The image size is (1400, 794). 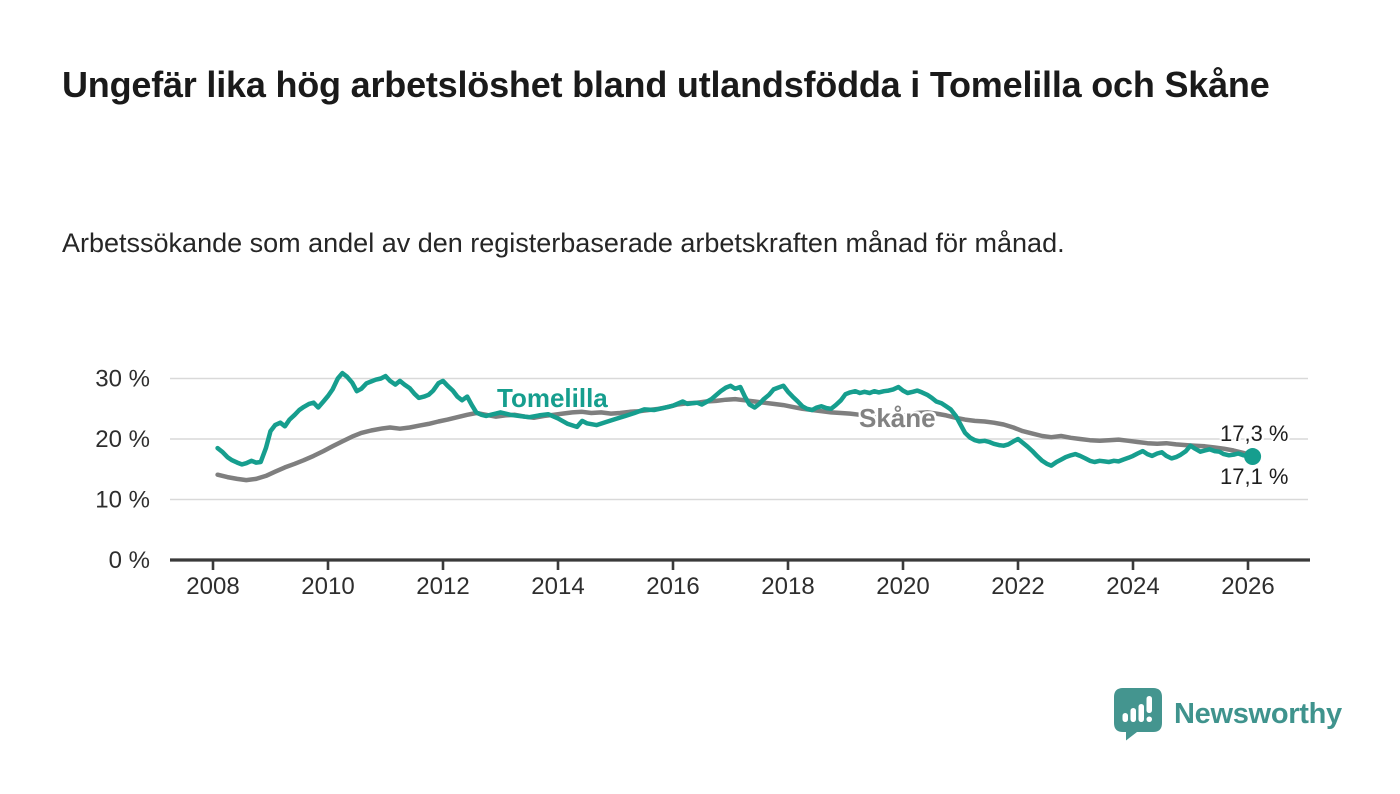 I want to click on series-line-skåne, so click(x=735, y=439).